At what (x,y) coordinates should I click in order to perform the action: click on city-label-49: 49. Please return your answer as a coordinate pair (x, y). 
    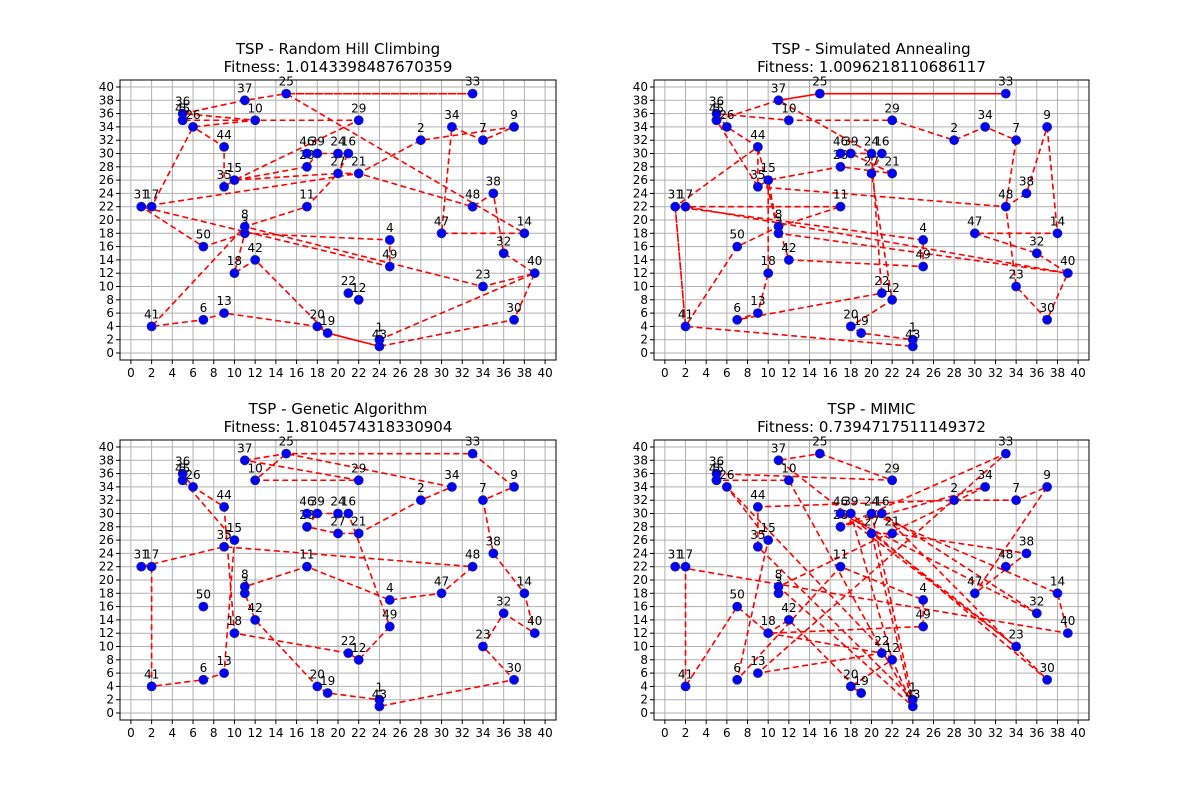
    Looking at the image, I should click on (389, 615).